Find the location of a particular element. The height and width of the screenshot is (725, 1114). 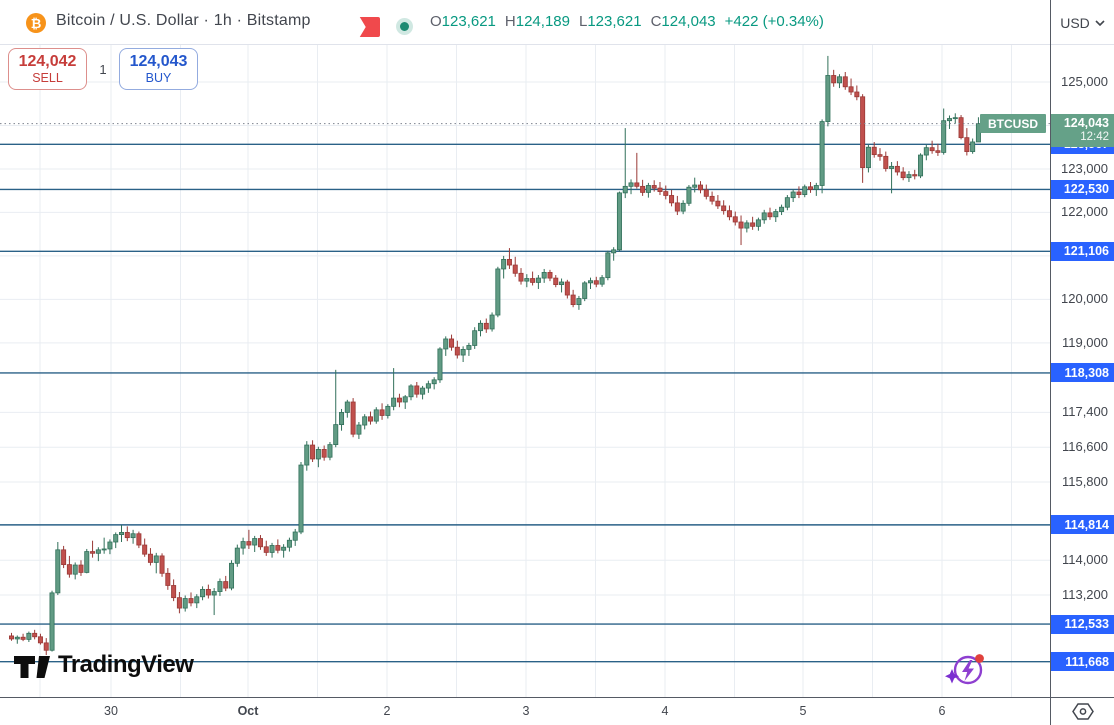

time-axis-label: 2 is located at coordinates (387, 711).